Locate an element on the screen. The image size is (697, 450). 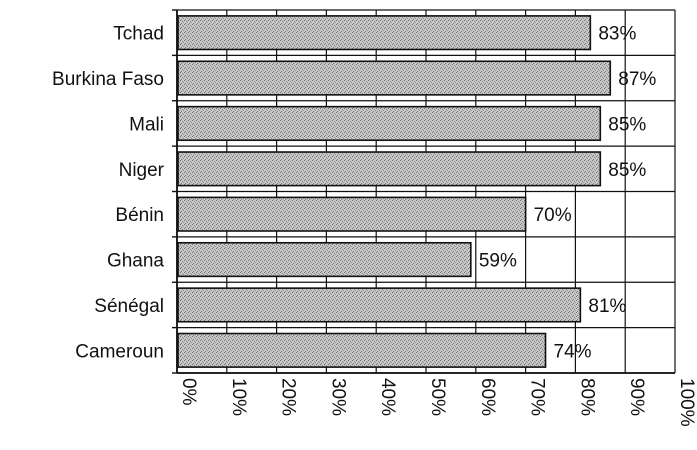
x-tick-label: 0% is located at coordinates (188, 392).